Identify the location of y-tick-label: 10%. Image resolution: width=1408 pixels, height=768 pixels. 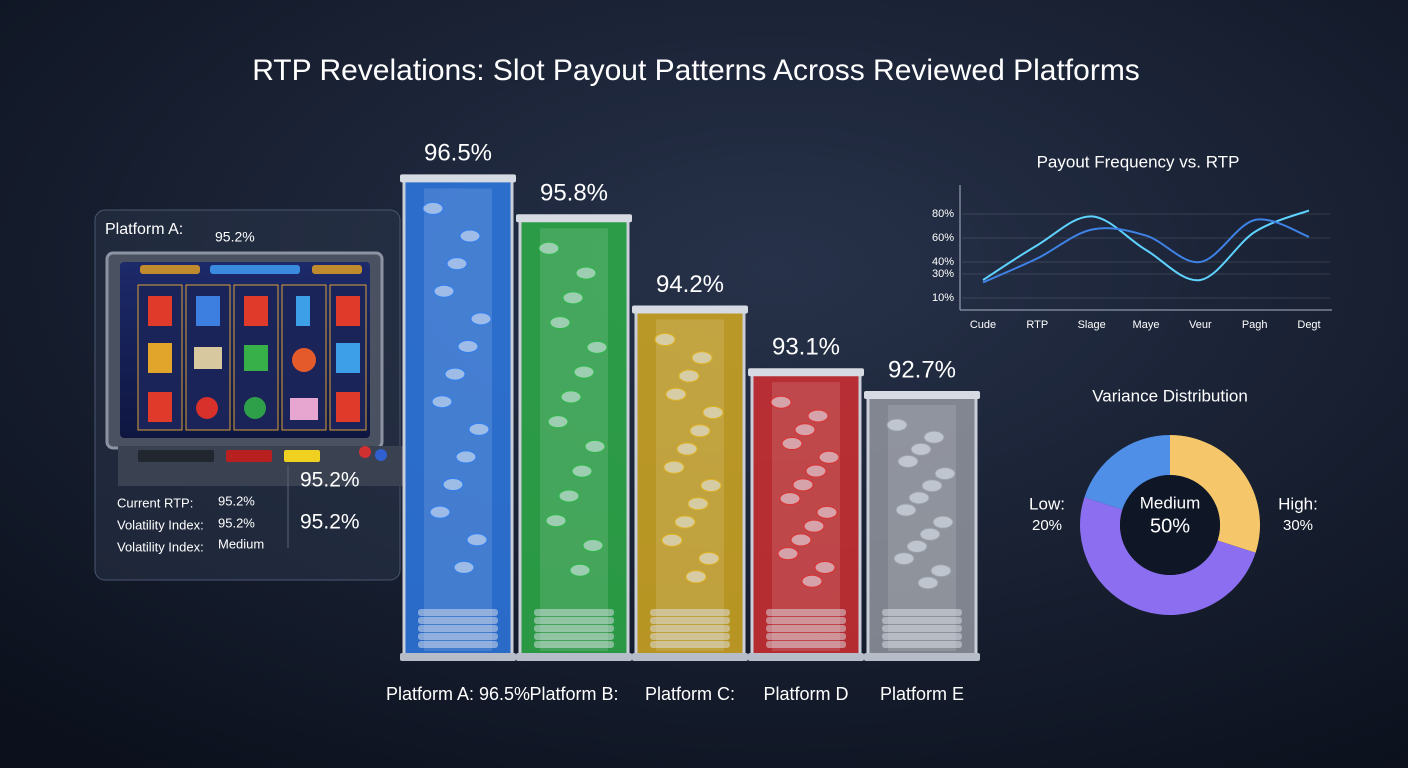
(943, 298).